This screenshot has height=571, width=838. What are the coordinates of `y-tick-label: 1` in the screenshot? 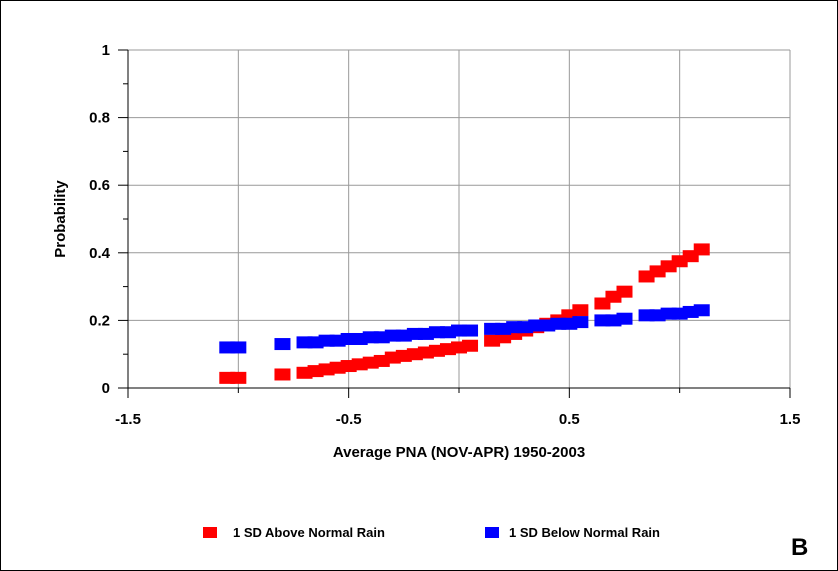 It's located at (106, 50).